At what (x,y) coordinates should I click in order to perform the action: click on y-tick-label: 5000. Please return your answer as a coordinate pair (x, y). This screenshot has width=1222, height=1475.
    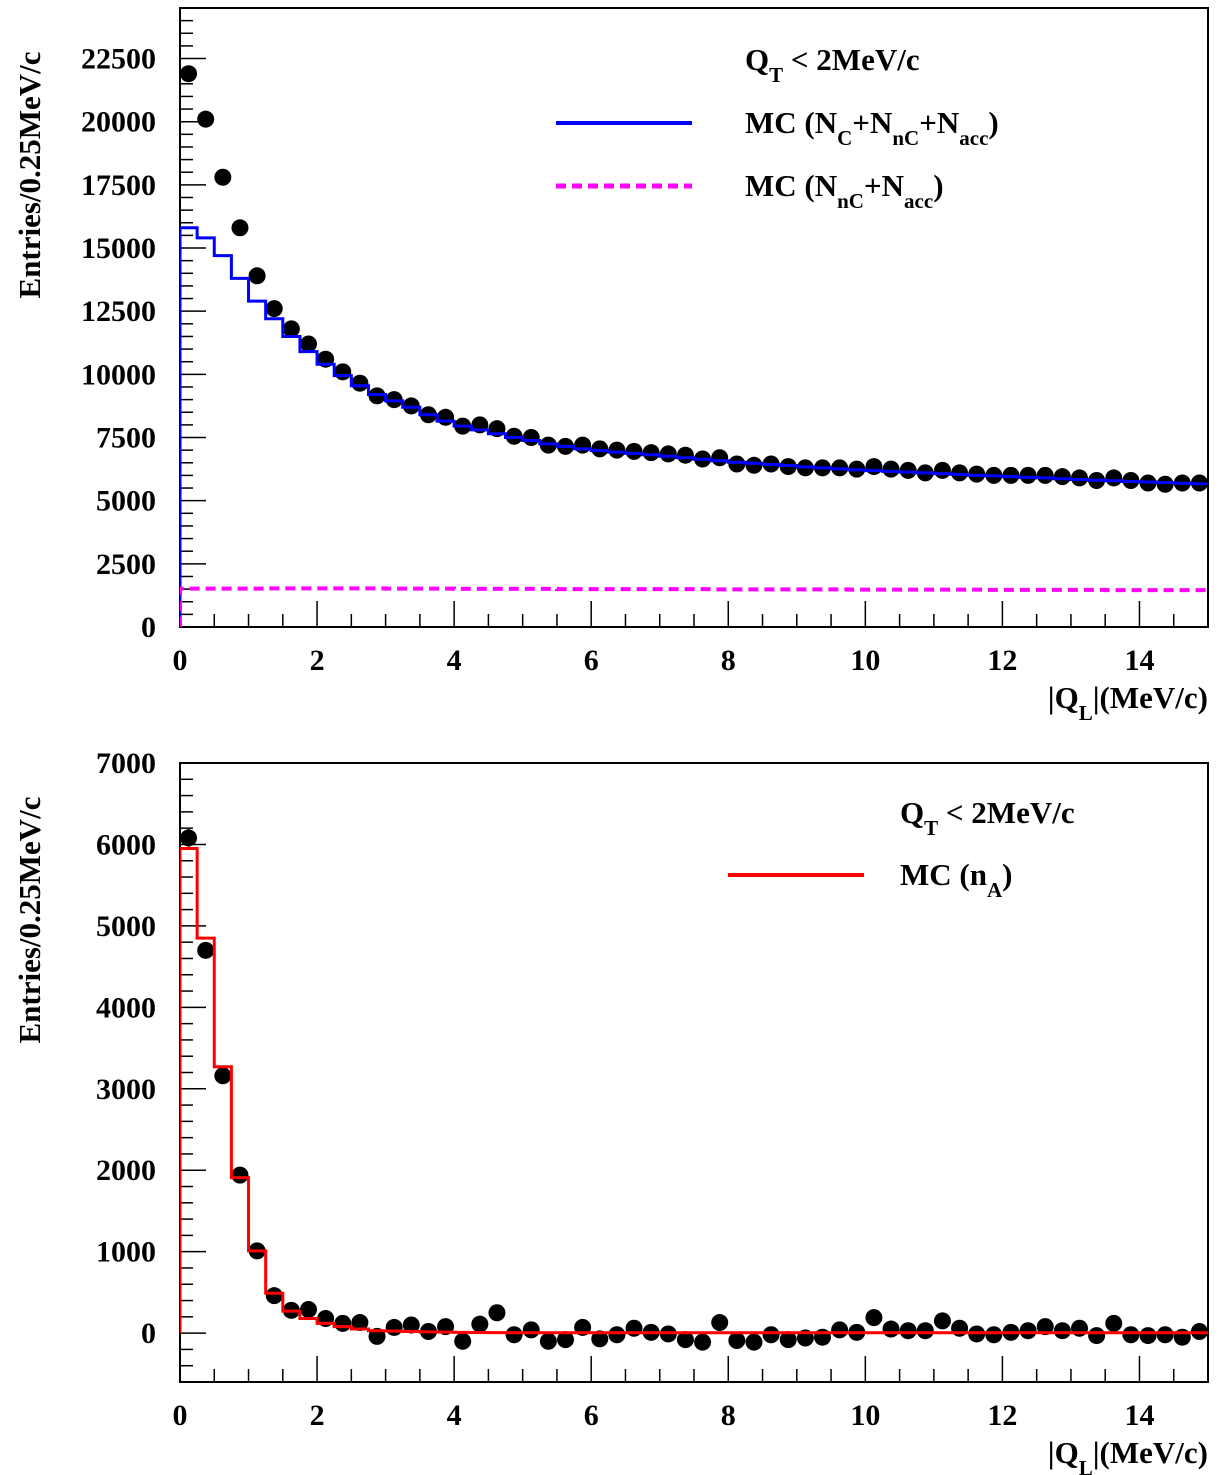
    Looking at the image, I should click on (126, 501).